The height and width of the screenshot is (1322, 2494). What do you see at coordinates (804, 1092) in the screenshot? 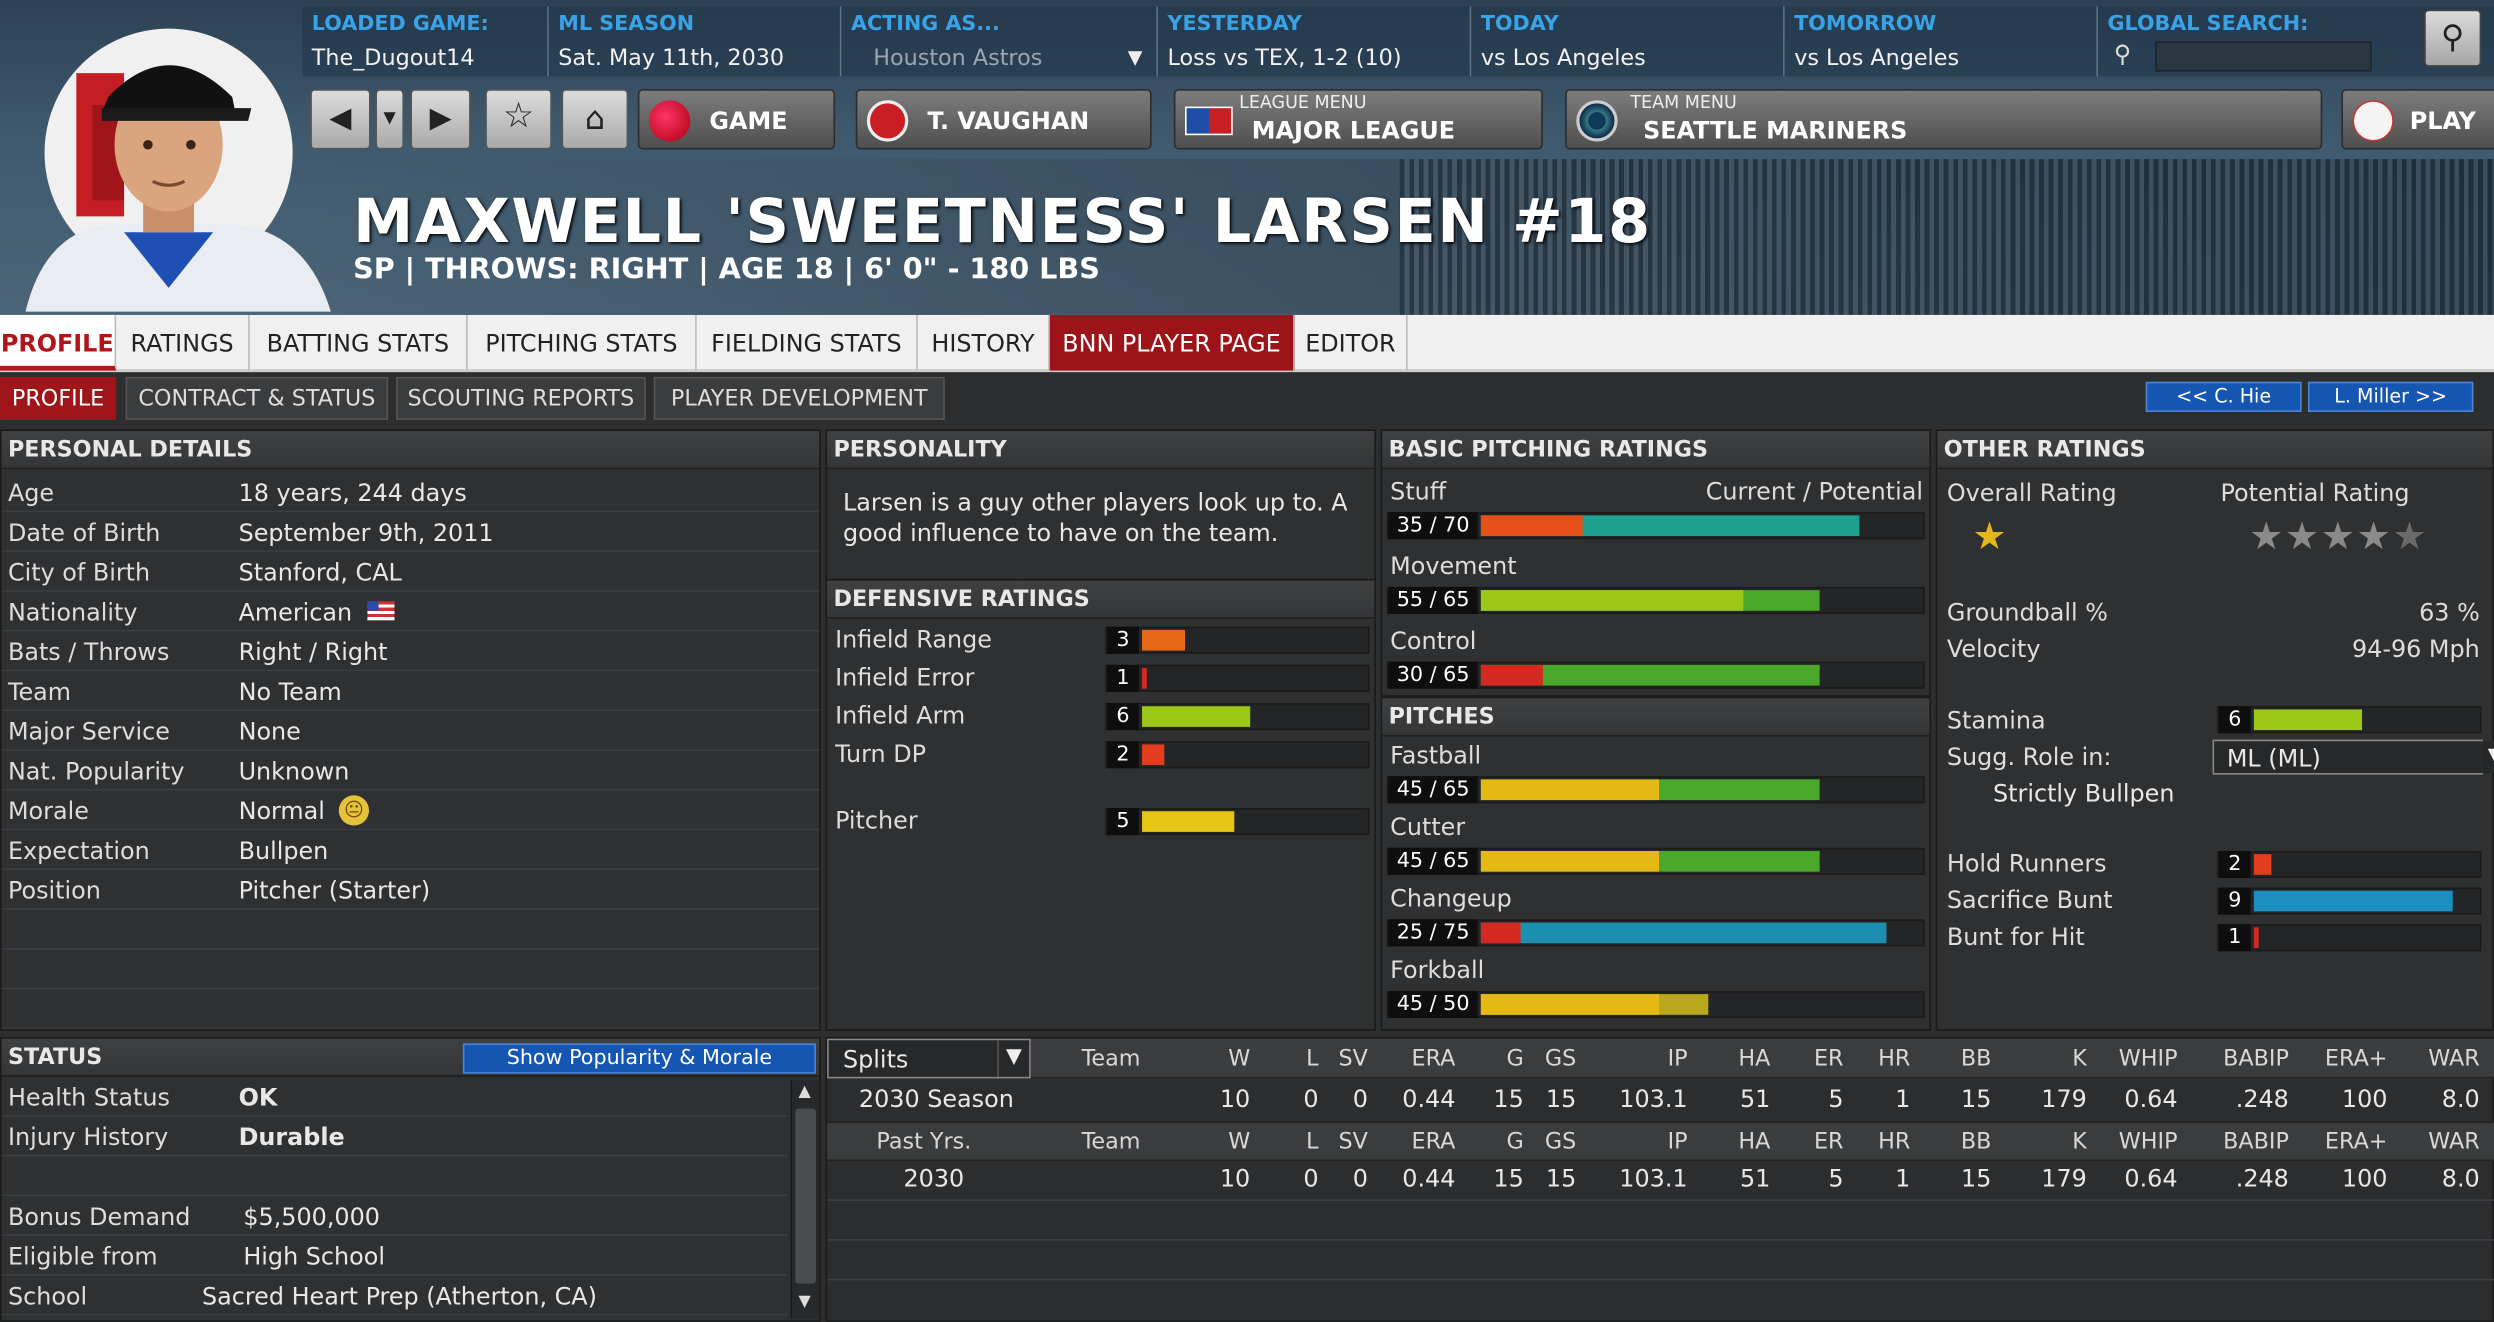
I see `scroll-up-icon: ▲` at bounding box center [804, 1092].